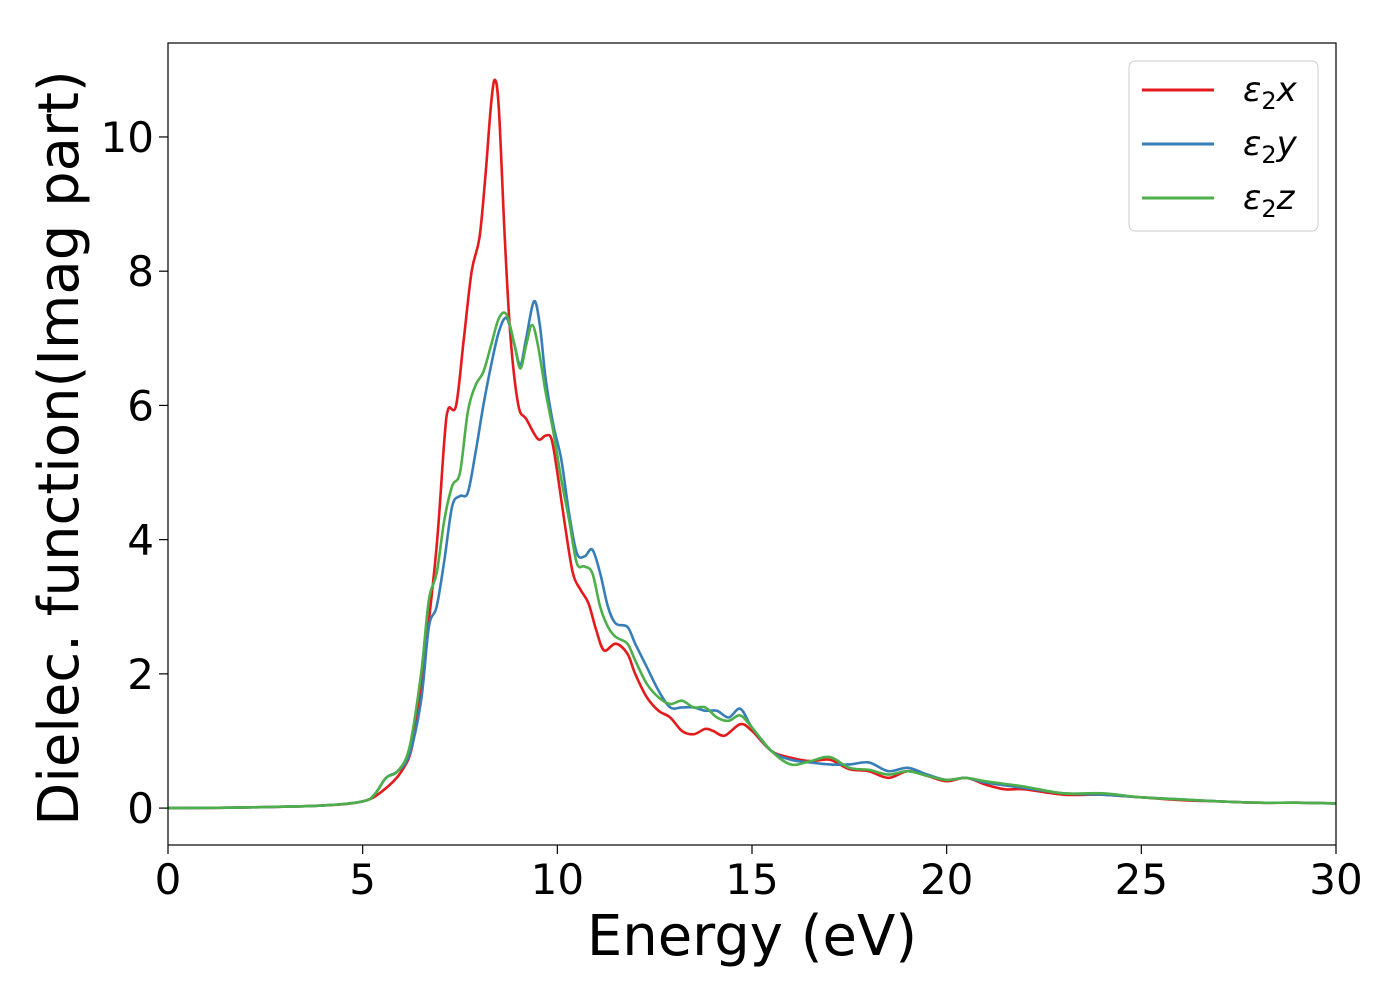 The height and width of the screenshot is (1000, 1400). I want to click on legend-label-x: ε2x, so click(1270, 92).